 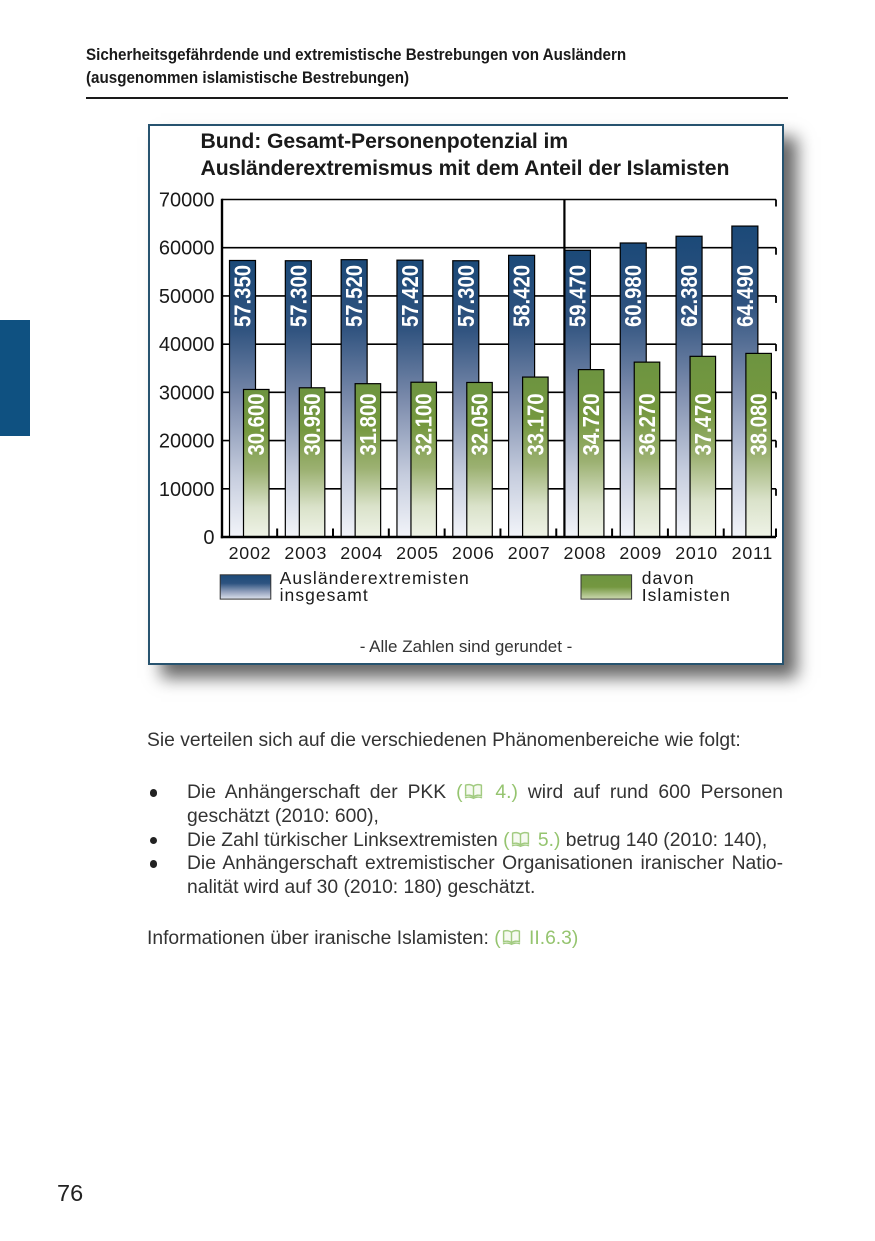 I want to click on svg-text: 40000, so click(x=186, y=345).